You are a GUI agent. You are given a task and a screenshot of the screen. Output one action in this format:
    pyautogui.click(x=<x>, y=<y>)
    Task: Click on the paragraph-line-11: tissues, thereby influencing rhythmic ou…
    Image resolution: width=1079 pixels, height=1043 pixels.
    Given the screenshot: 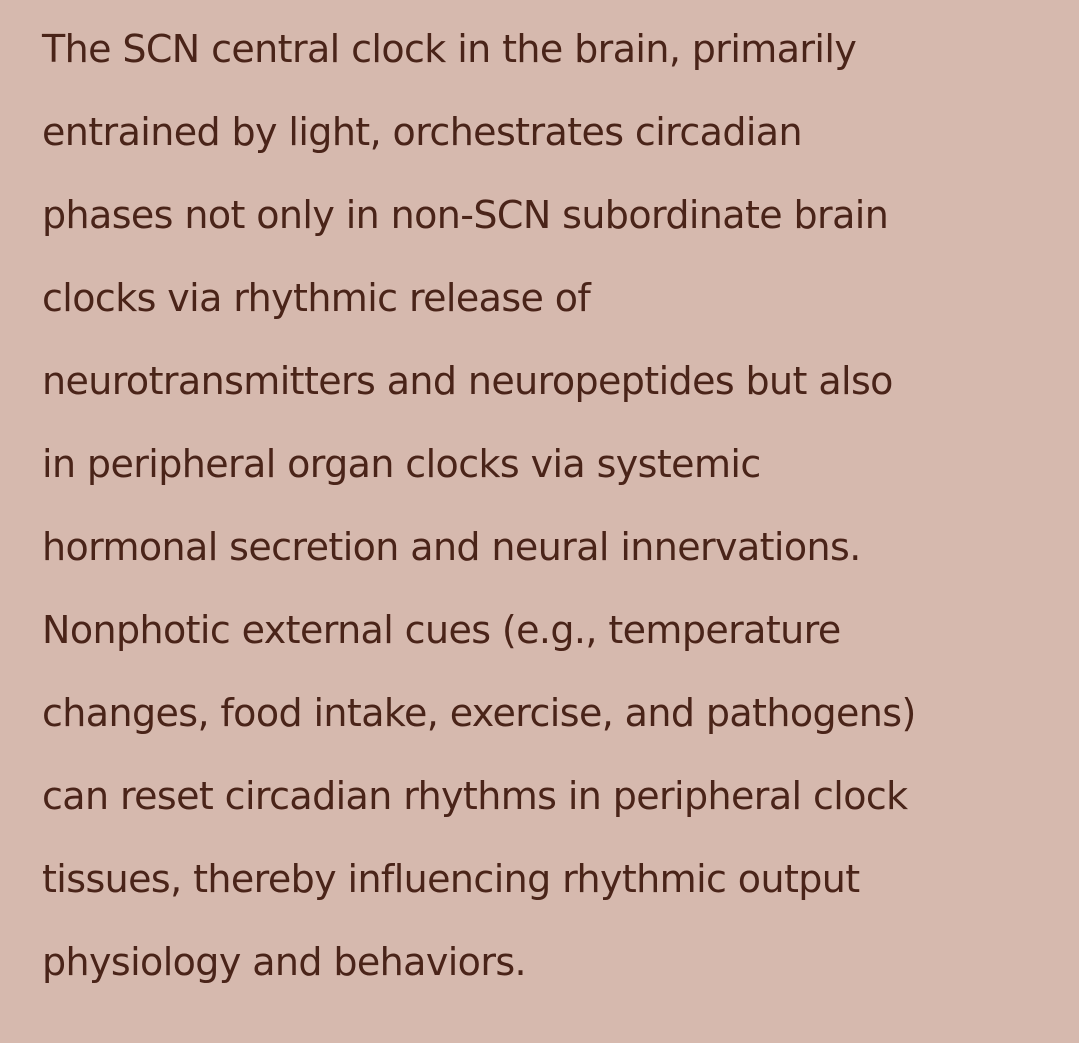 What is the action you would take?
    pyautogui.click(x=451, y=879)
    